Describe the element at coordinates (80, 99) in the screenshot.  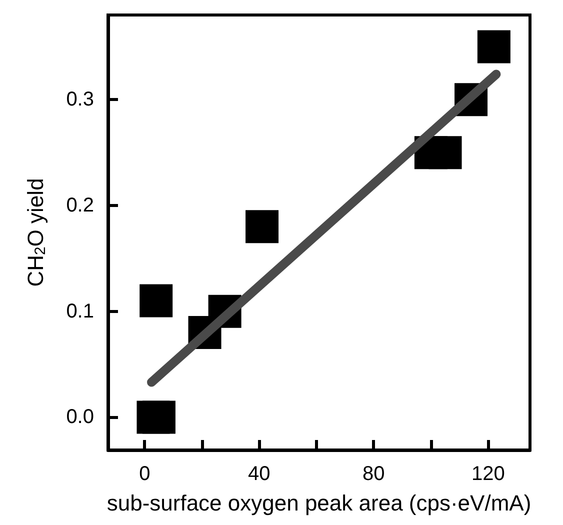
I see `y-tick-label: 0.3` at that location.